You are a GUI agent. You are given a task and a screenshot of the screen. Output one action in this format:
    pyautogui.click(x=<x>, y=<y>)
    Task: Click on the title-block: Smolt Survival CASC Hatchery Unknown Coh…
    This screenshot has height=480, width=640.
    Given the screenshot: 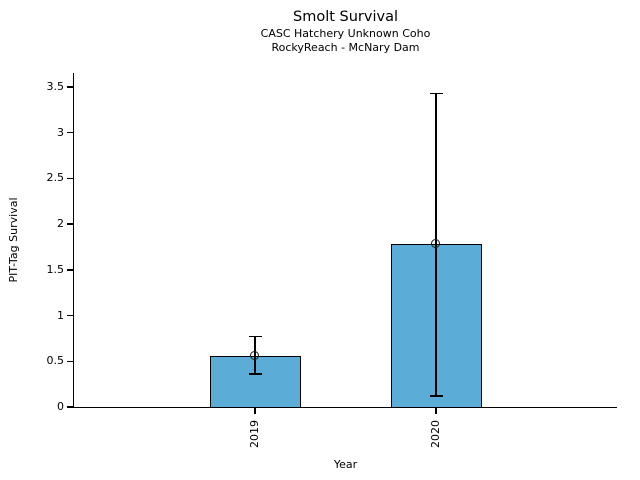 What is the action you would take?
    pyautogui.click(x=345, y=31)
    